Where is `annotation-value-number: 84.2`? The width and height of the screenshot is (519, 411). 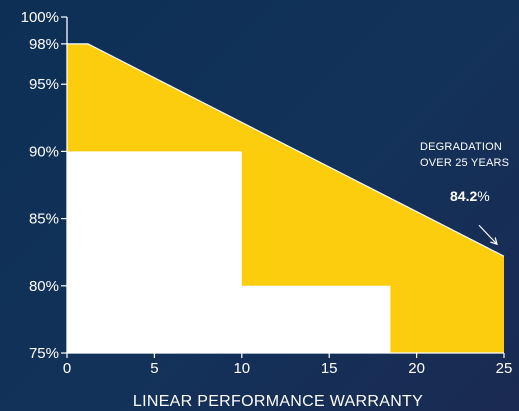 annotation-value-number: 84.2 is located at coordinates (463, 196).